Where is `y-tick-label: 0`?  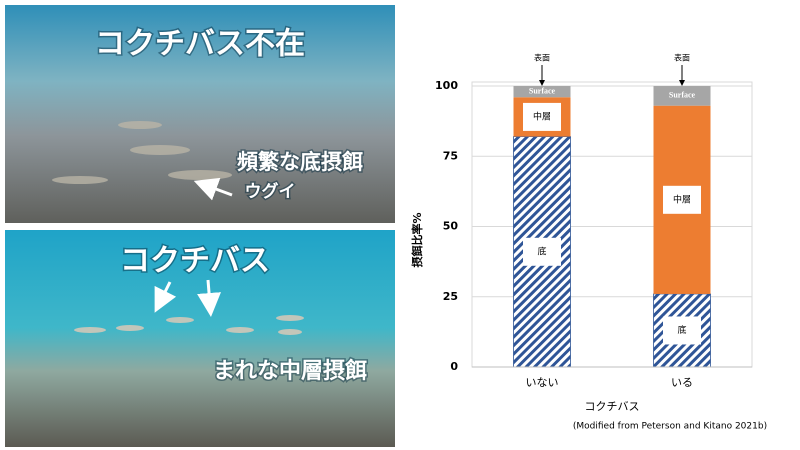 y-tick-label: 0 is located at coordinates (454, 366).